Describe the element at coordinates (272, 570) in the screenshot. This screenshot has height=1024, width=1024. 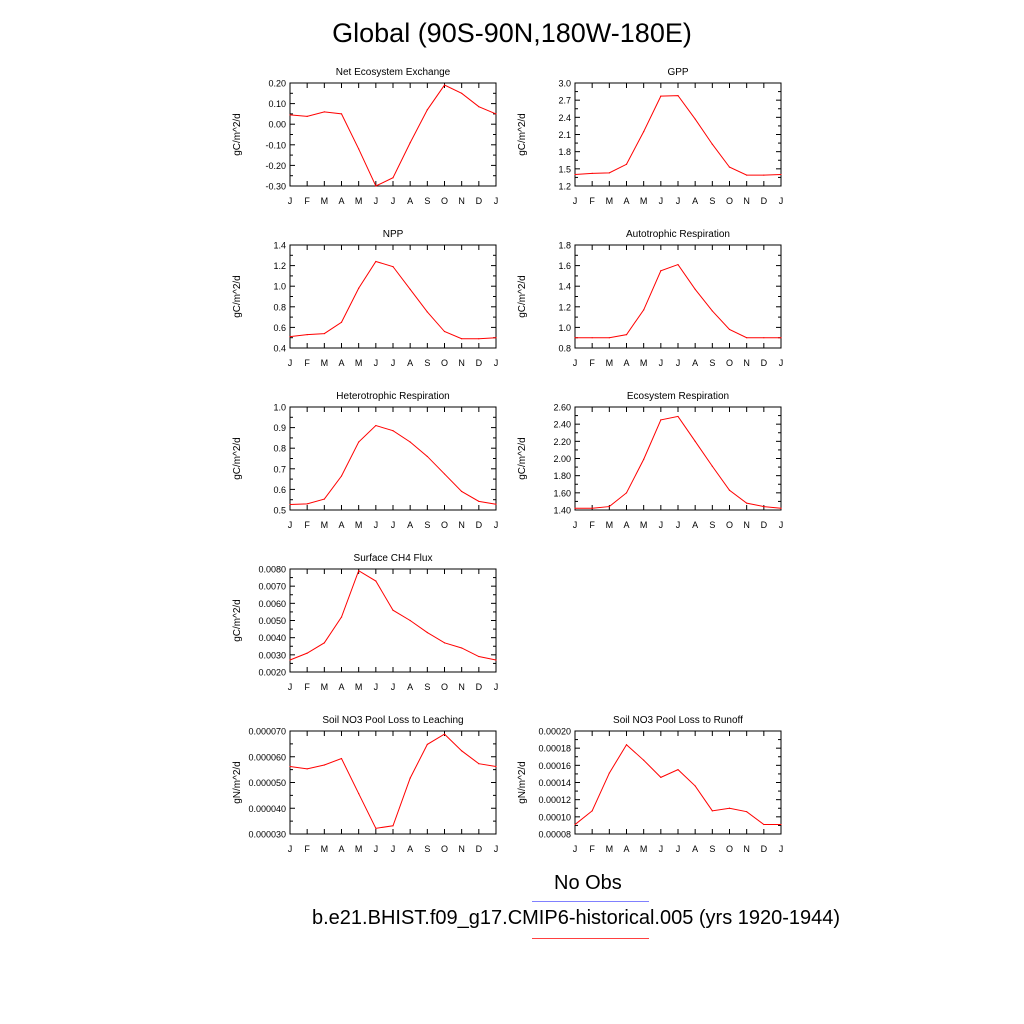
I see `y-tick-label: 0.0080` at that location.